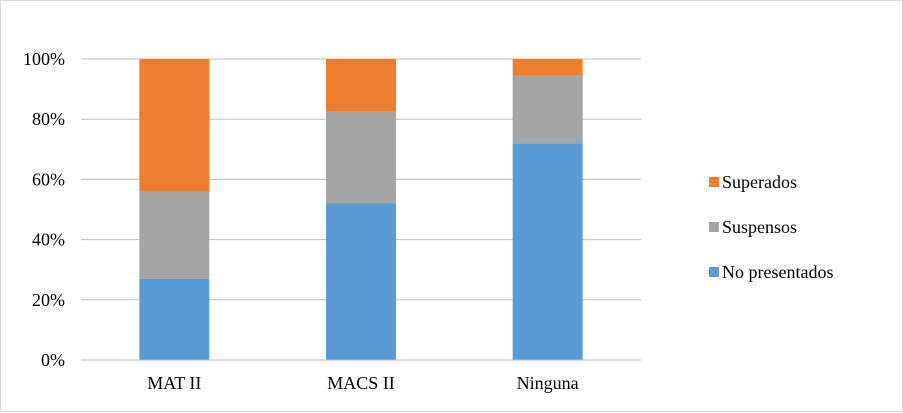 This screenshot has height=413, width=903. Describe the element at coordinates (53, 360) in the screenshot. I see `y-tick-label: 0%` at that location.